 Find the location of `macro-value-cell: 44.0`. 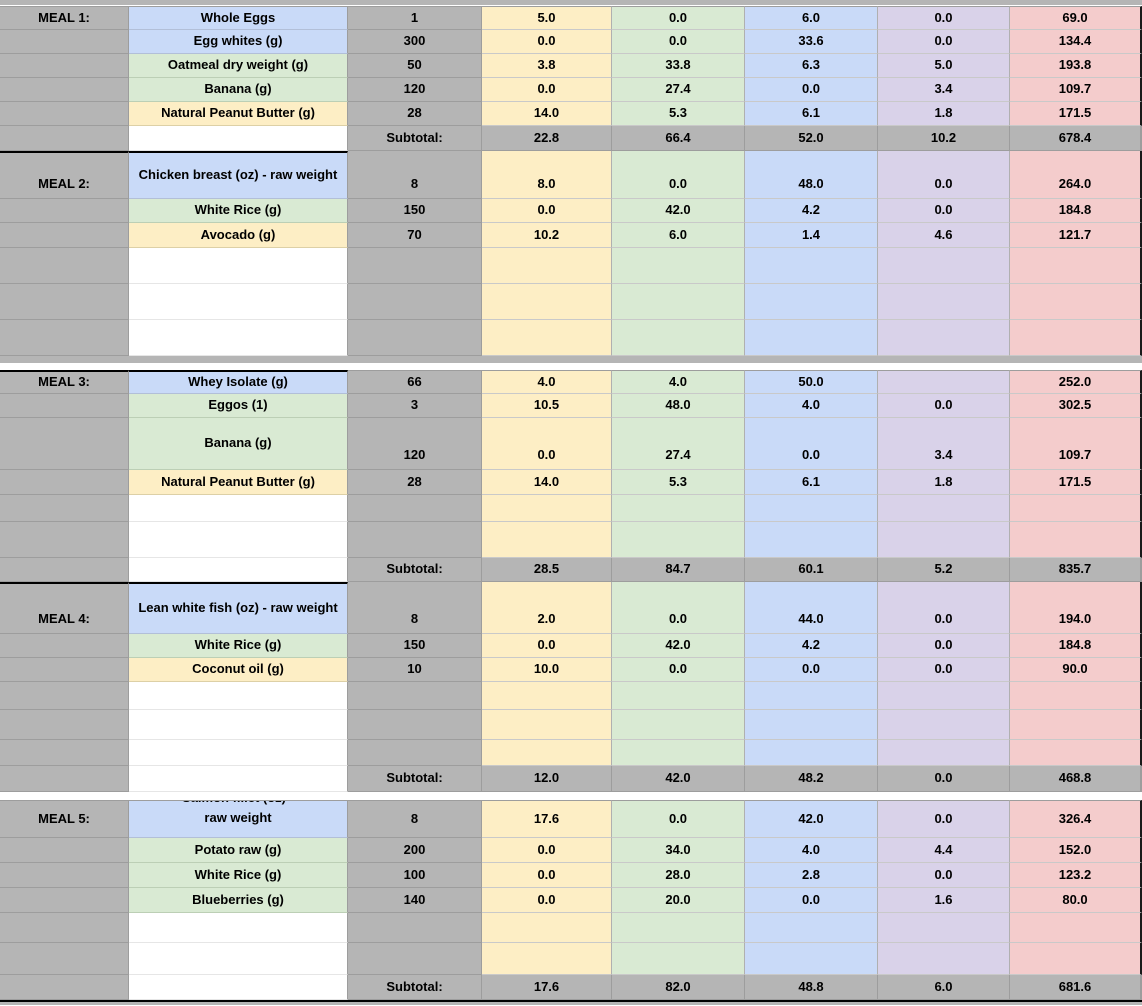

macro-value-cell: 44.0 is located at coordinates (811, 608).